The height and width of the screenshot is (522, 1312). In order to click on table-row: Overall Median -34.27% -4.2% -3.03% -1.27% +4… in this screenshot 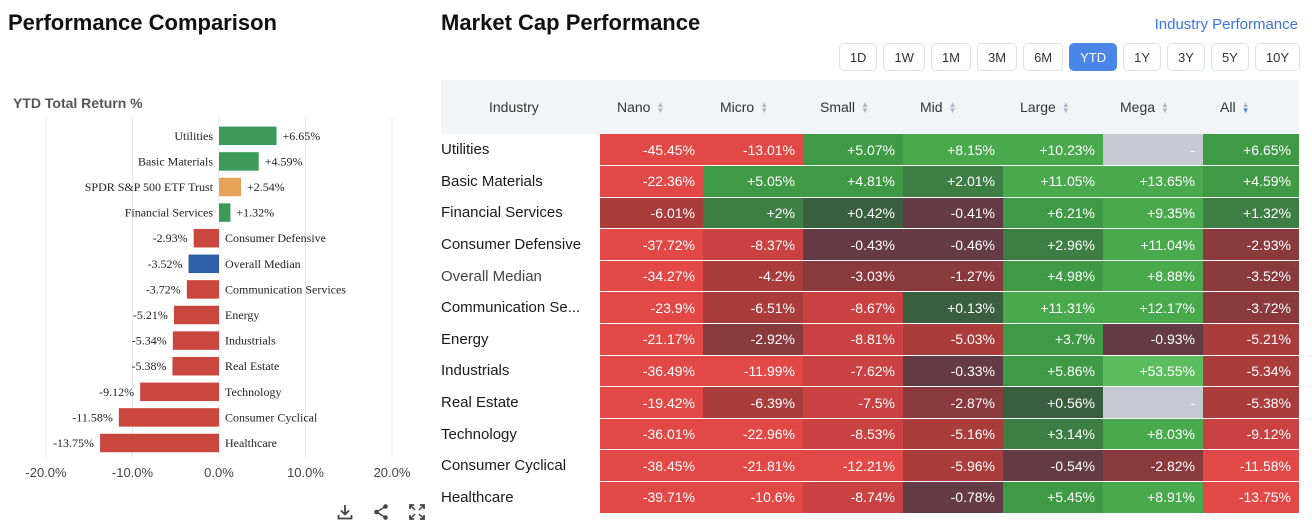, I will do `click(870, 276)`.